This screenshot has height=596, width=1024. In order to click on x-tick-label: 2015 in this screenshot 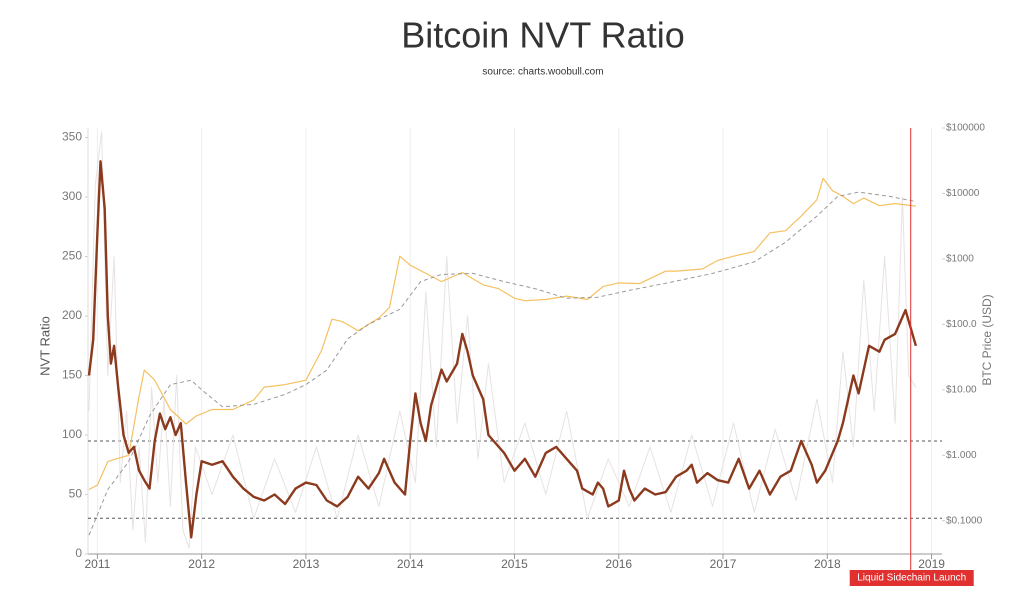, I will do `click(514, 564)`.